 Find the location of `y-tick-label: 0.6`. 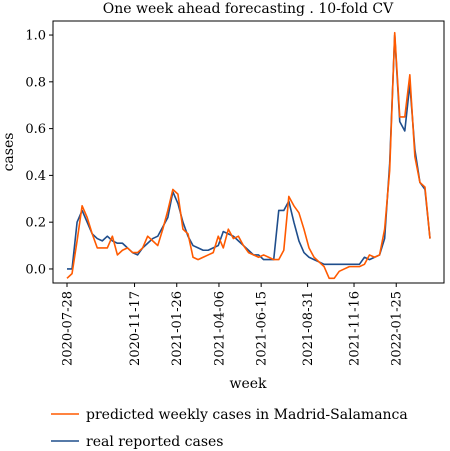

y-tick-label: 0.6 is located at coordinates (35, 129).